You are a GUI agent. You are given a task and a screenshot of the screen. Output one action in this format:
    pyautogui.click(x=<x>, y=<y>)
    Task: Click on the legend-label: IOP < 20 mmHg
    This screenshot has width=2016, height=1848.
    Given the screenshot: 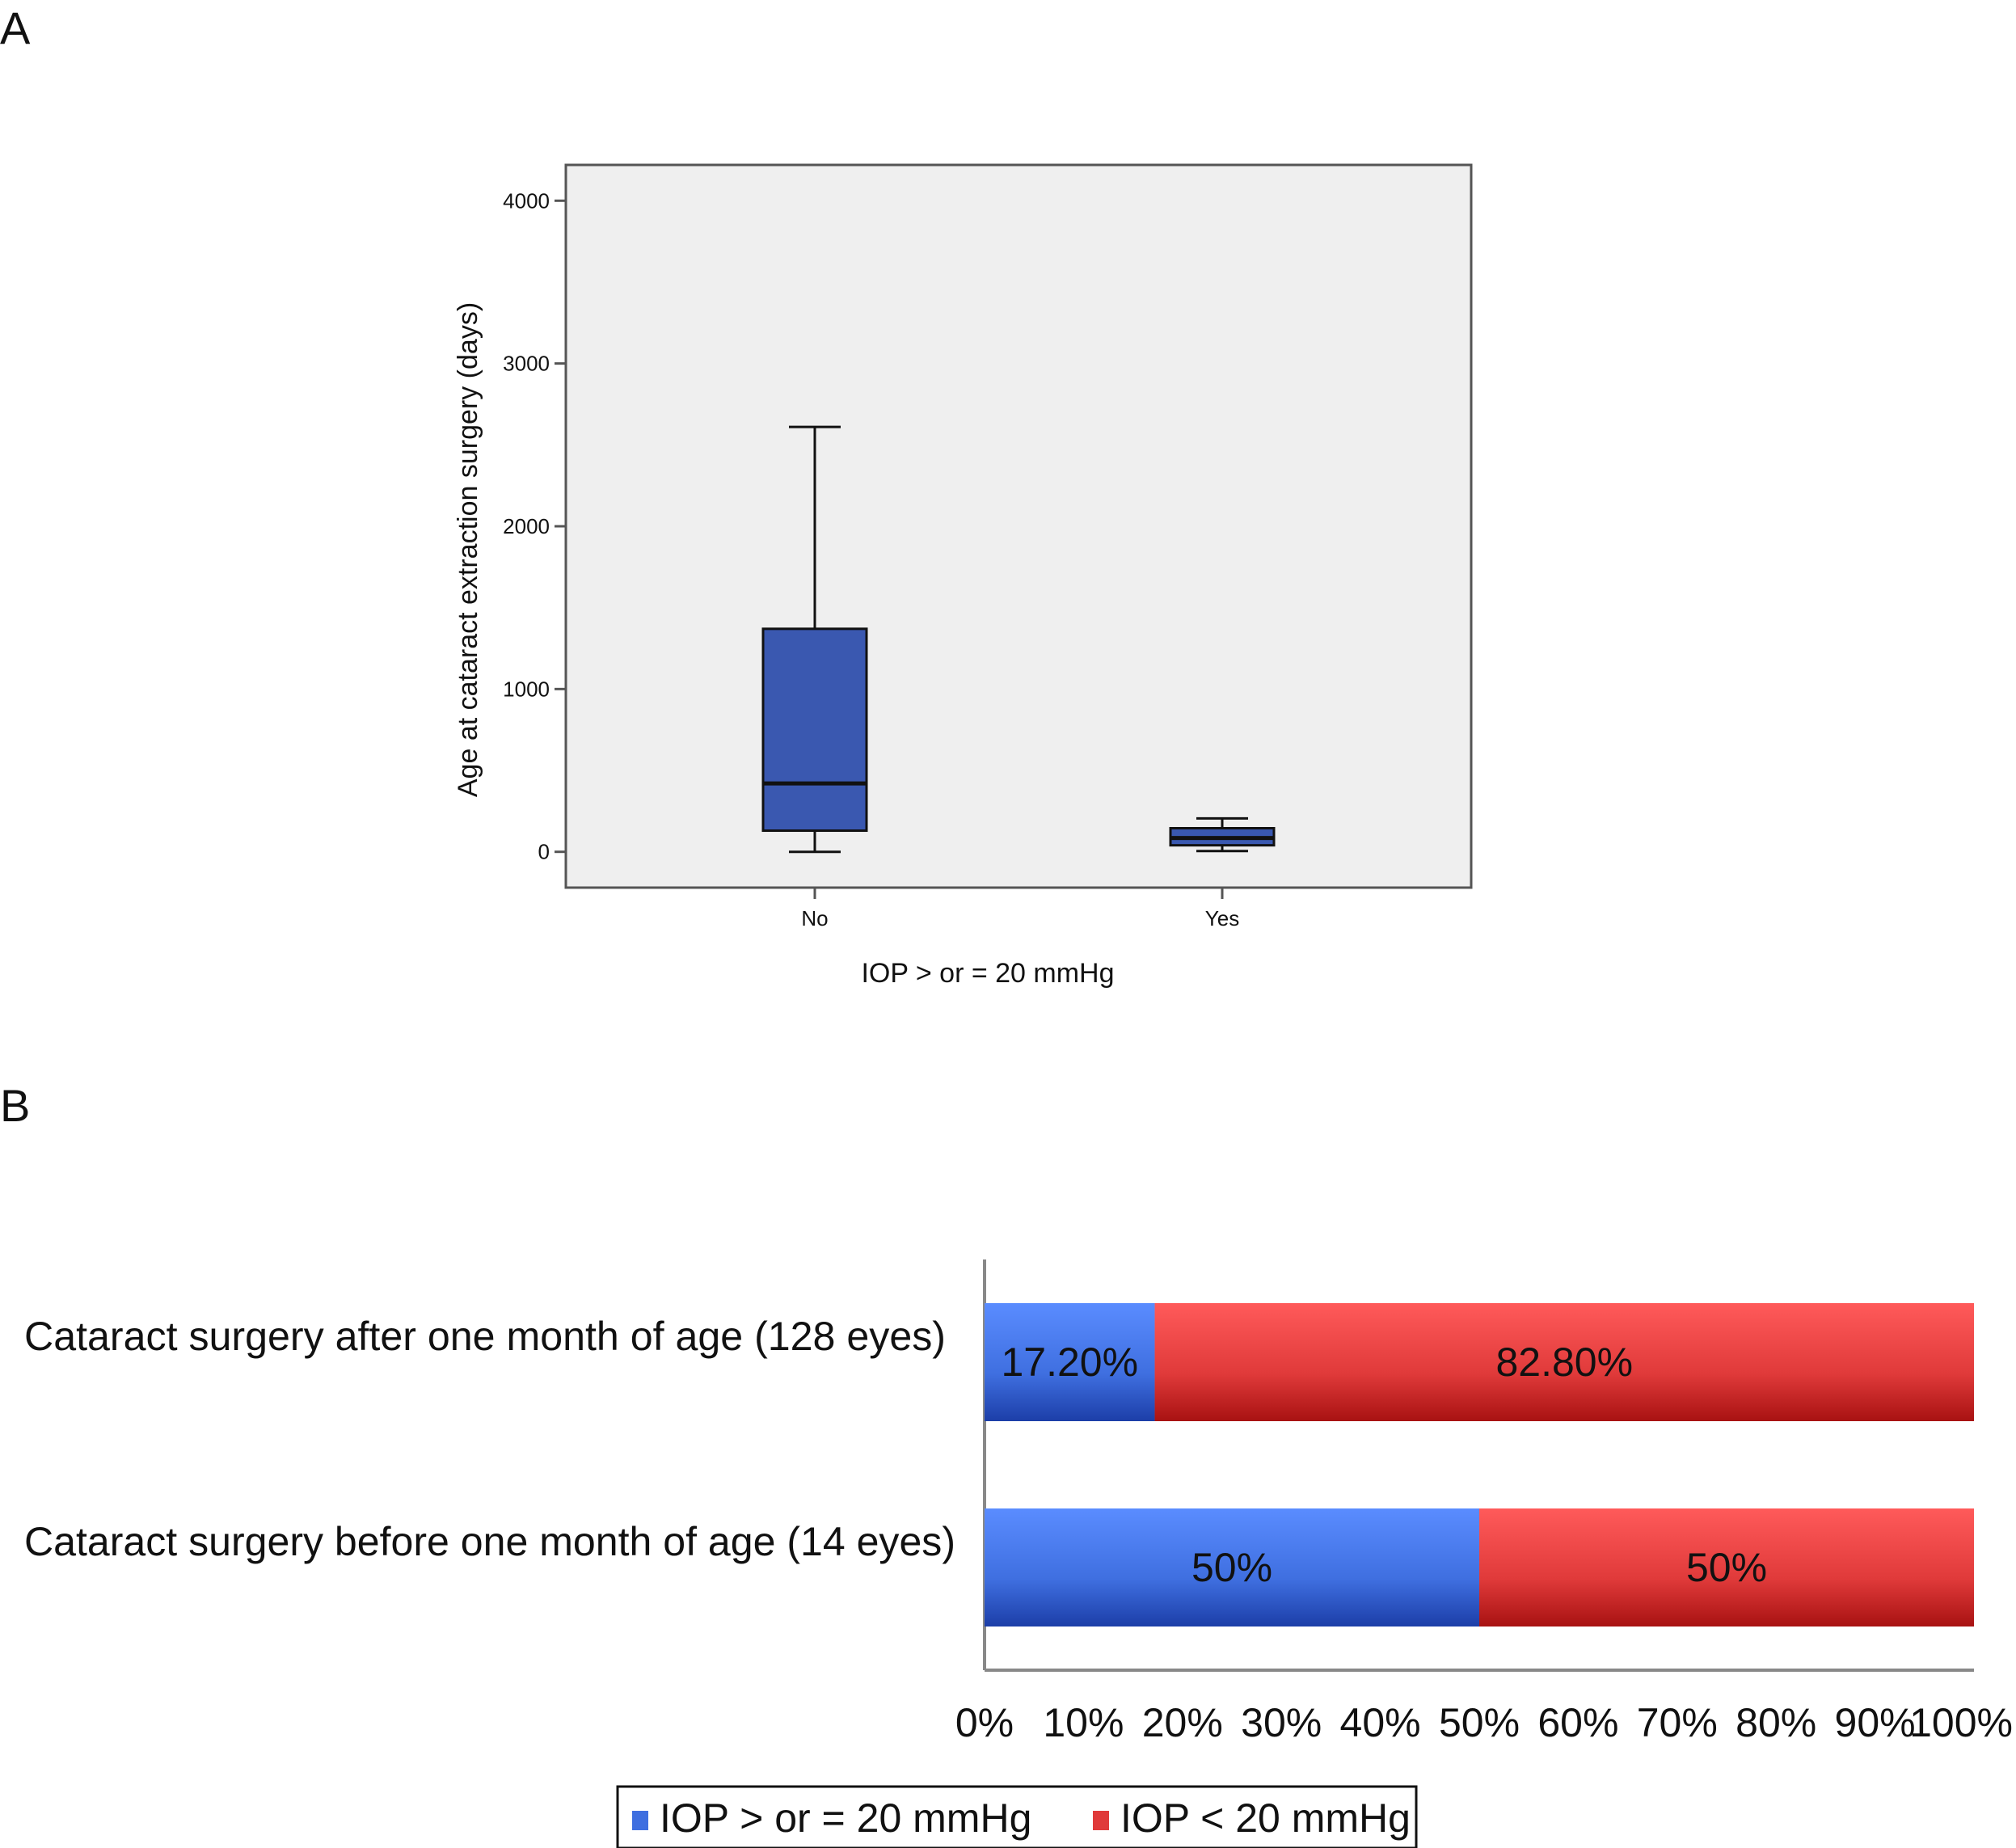 What is the action you would take?
    pyautogui.click(x=1265, y=1818)
    